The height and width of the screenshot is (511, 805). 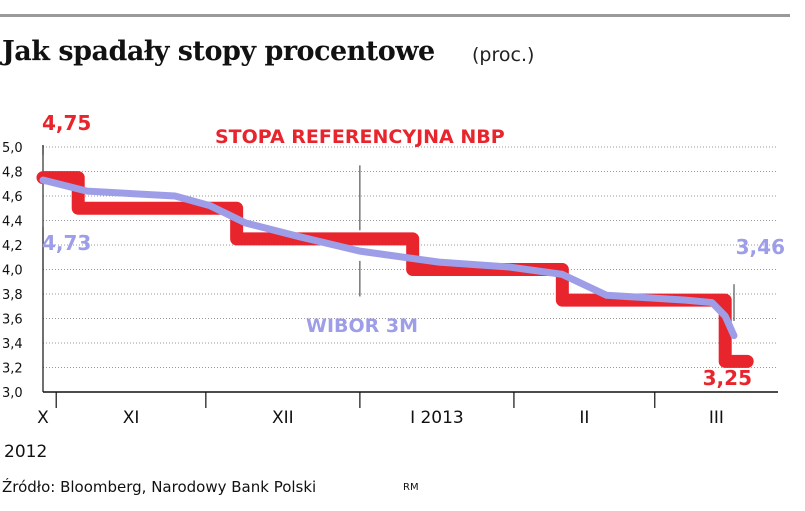 I want to click on chart-title: Jak spadały stopy procentowe, so click(x=218, y=51).